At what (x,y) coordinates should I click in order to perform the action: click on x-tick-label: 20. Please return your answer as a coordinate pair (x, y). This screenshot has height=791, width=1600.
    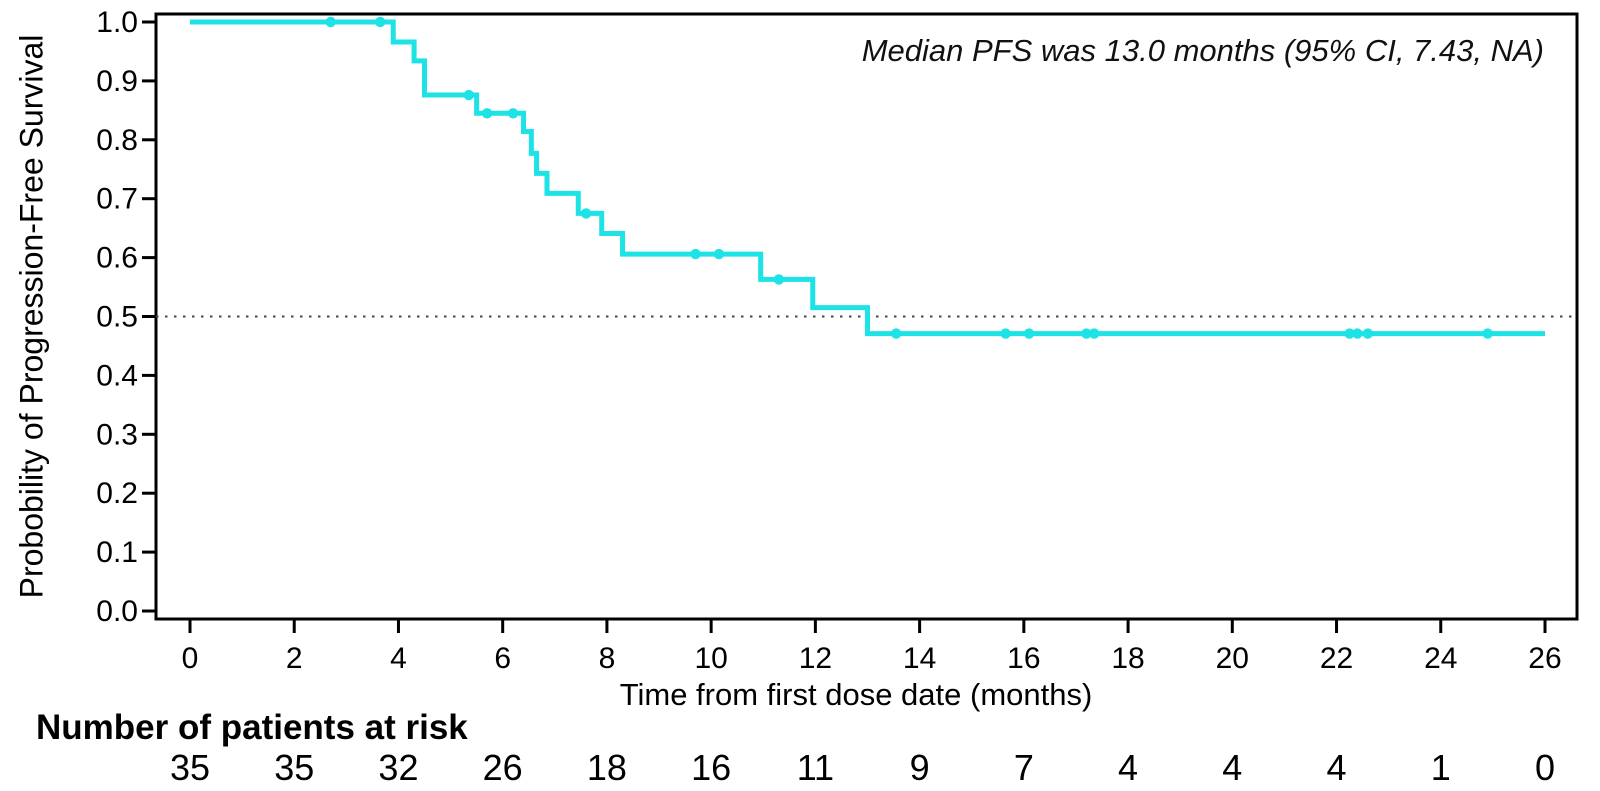
    Looking at the image, I should click on (1232, 658).